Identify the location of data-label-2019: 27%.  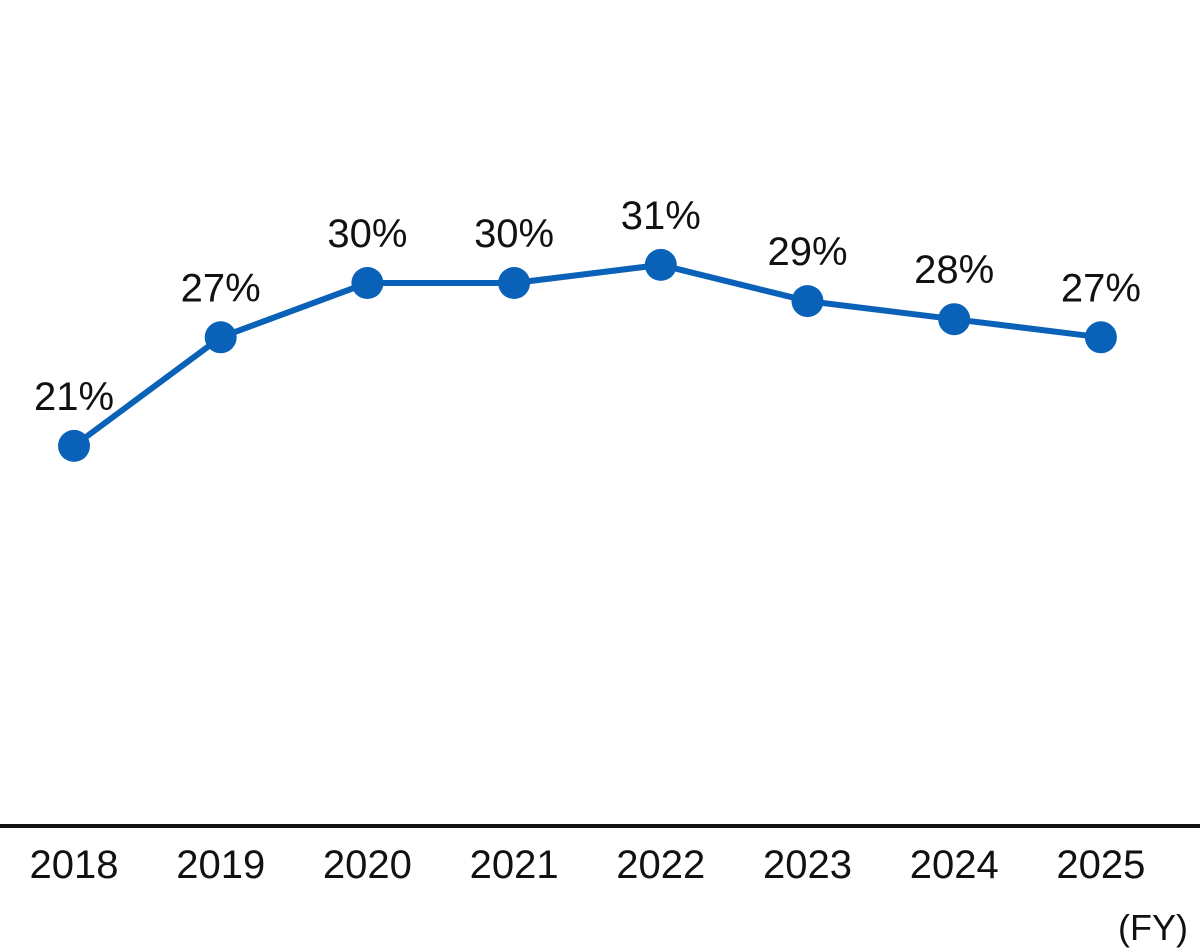
(221, 288).